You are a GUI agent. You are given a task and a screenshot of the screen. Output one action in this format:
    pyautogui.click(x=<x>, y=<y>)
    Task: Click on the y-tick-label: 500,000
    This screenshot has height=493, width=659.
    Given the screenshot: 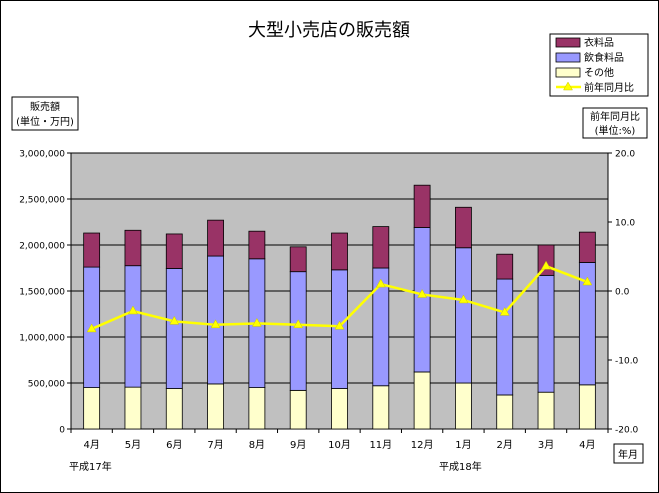 What is the action you would take?
    pyautogui.click(x=46, y=385)
    